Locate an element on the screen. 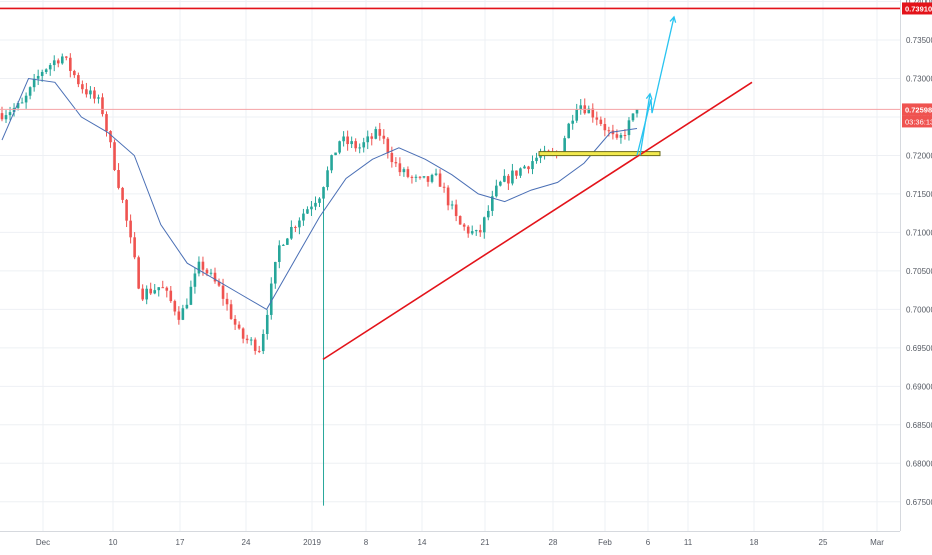  x-tick-label: 10 is located at coordinates (113, 542).